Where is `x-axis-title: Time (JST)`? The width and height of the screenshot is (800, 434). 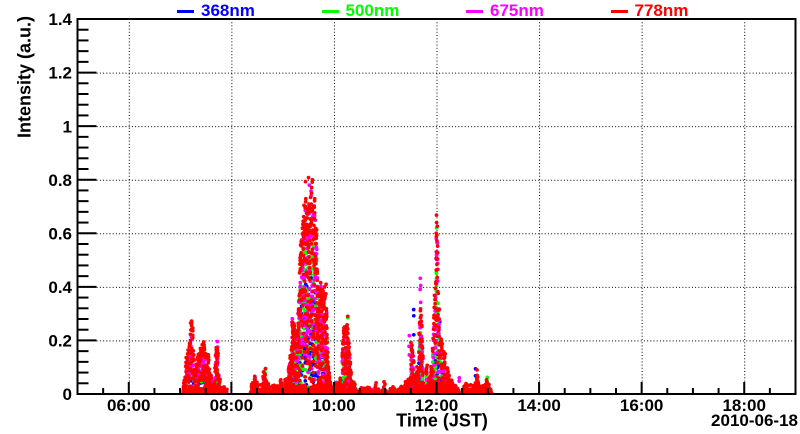
x-axis-title: Time (JST) is located at coordinates (442, 420).